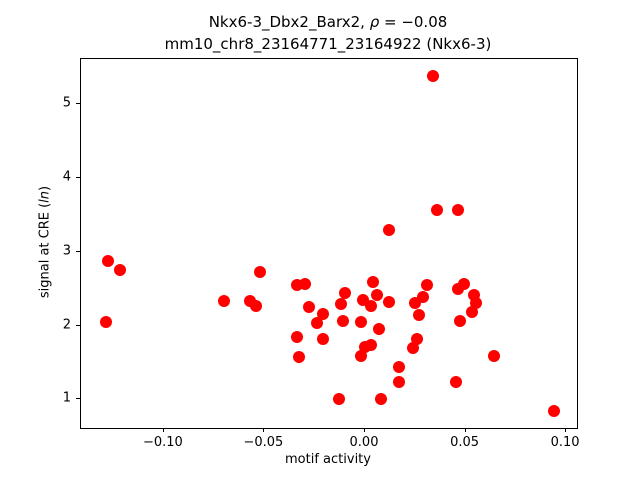 The image size is (640, 480). I want to click on x-axis-tick-label: −0.10, so click(162, 442).